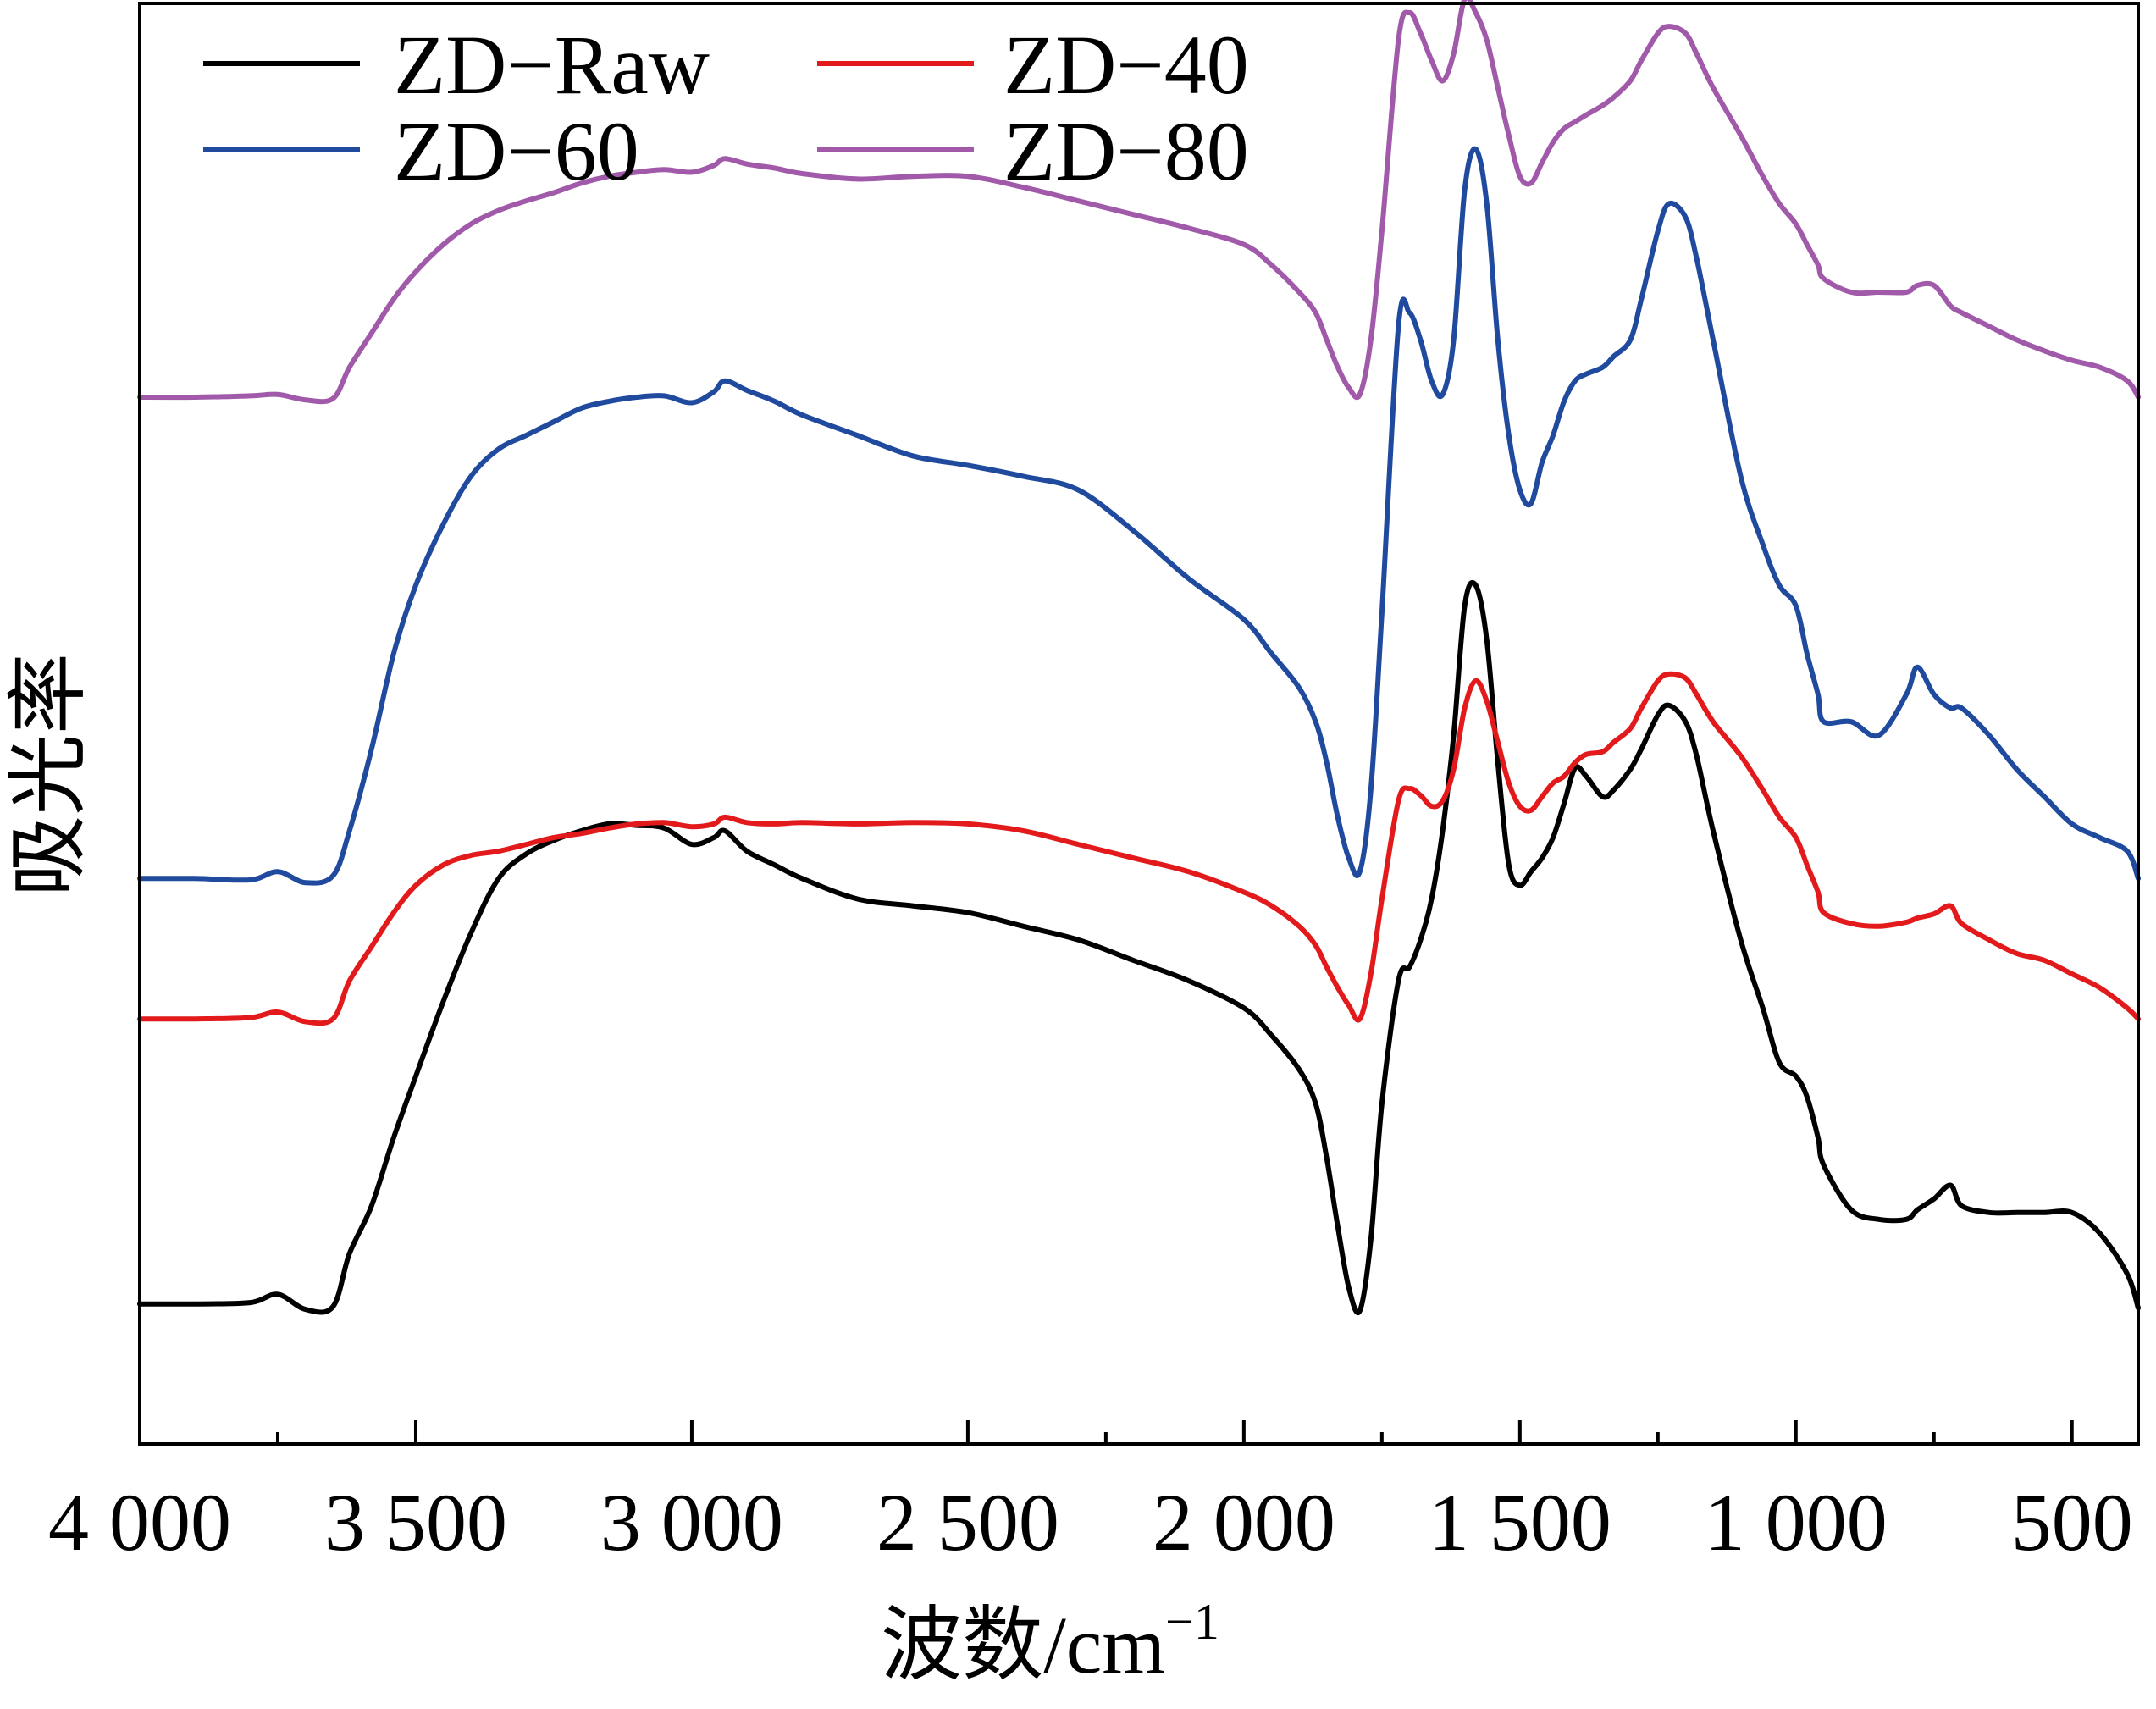 Image resolution: width=2156 pixels, height=1709 pixels. I want to click on x-tick-label: 3 000, so click(691, 1522).